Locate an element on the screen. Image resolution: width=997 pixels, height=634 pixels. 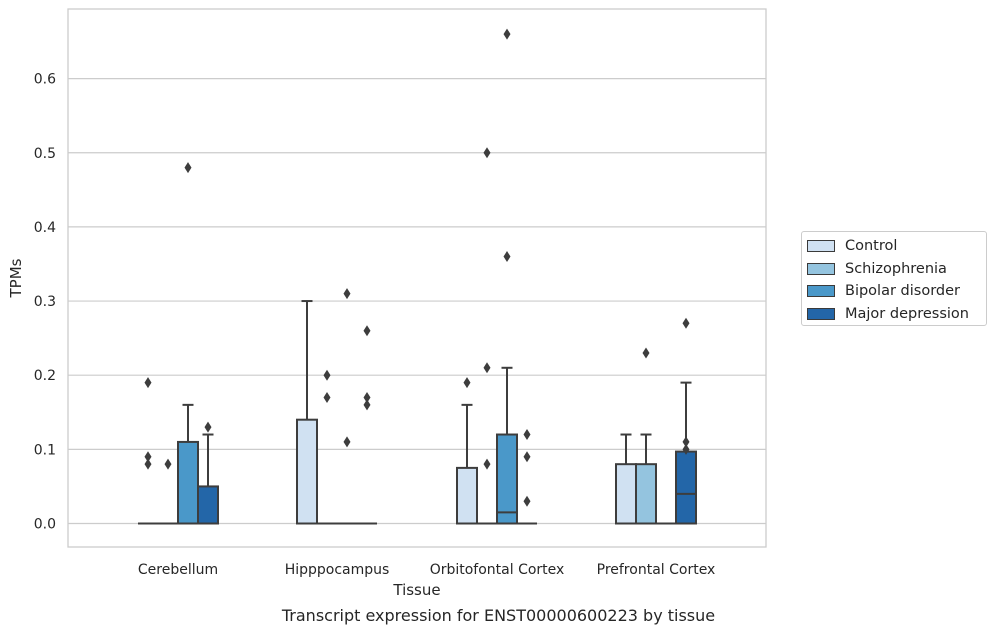
y-tick-label: 0.6 is located at coordinates (45, 80).